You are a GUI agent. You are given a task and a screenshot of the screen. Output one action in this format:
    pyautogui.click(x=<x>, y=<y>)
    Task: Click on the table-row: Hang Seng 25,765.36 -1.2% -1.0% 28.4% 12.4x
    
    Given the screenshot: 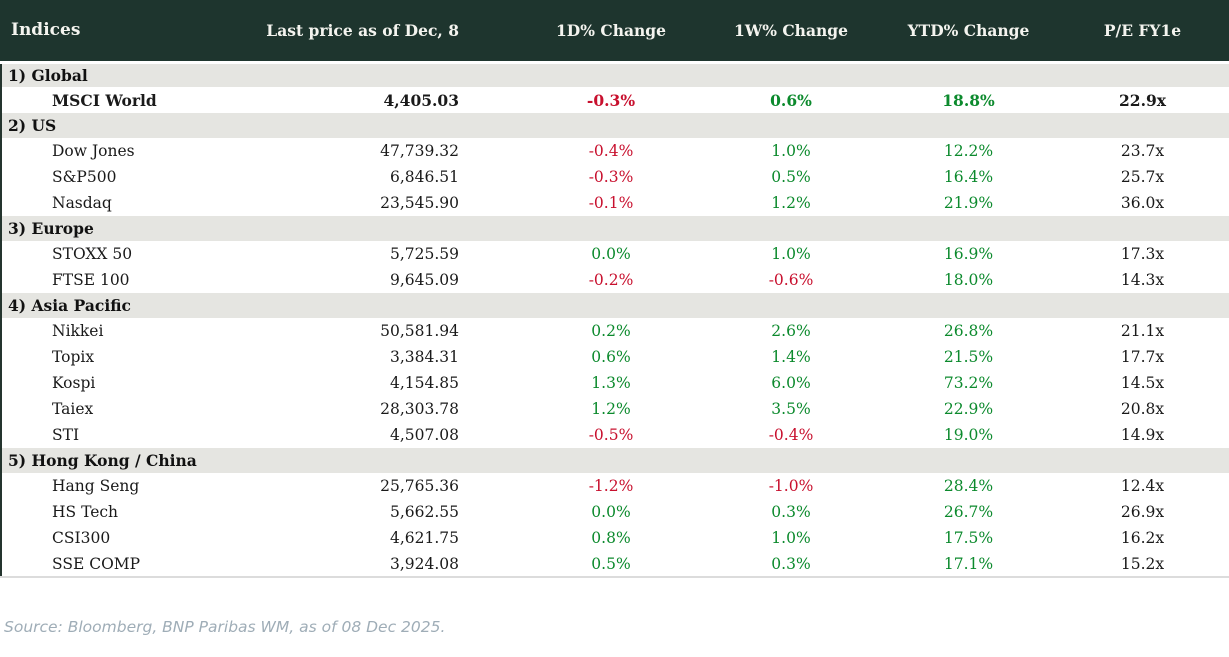 What is the action you would take?
    pyautogui.click(x=614, y=486)
    